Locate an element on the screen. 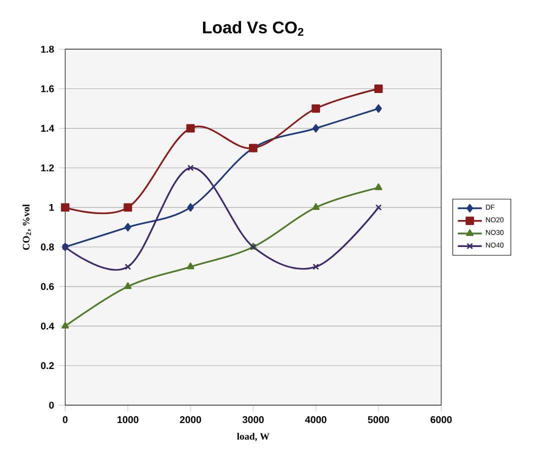  x-tick-label: 6000 is located at coordinates (441, 420).